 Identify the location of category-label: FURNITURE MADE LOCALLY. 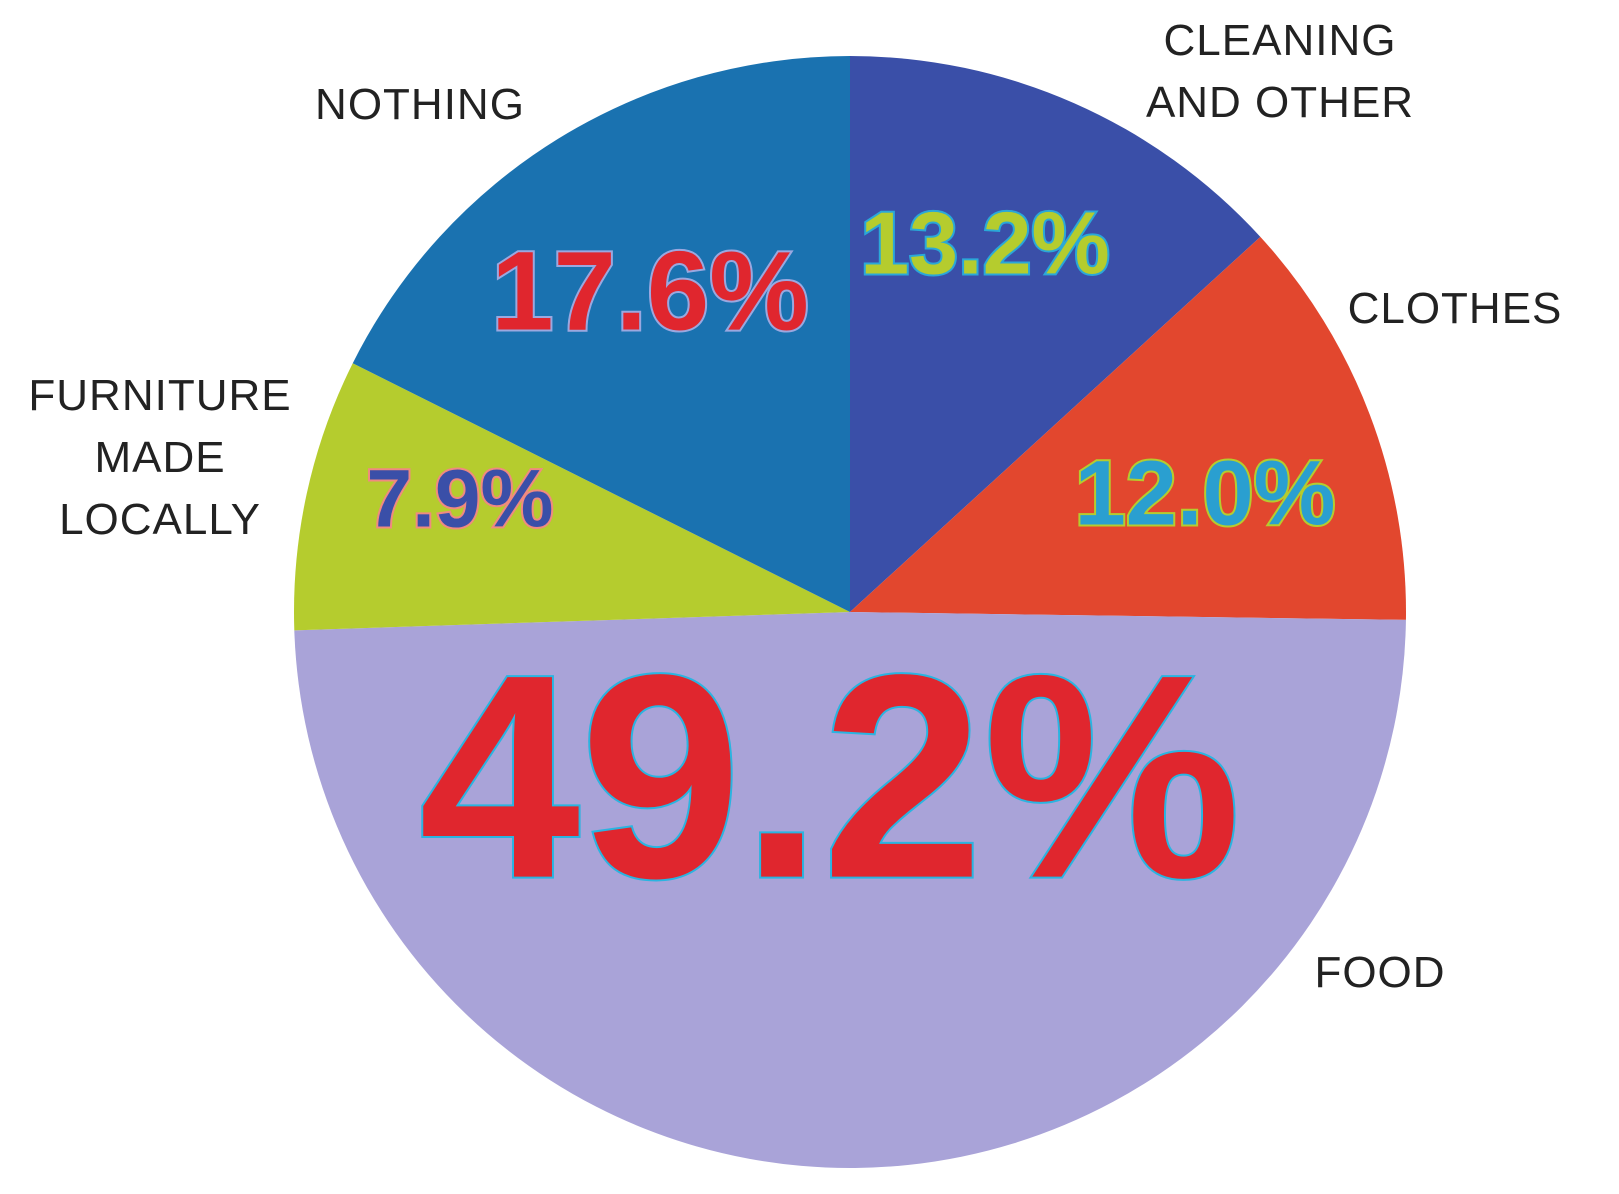
(160, 457).